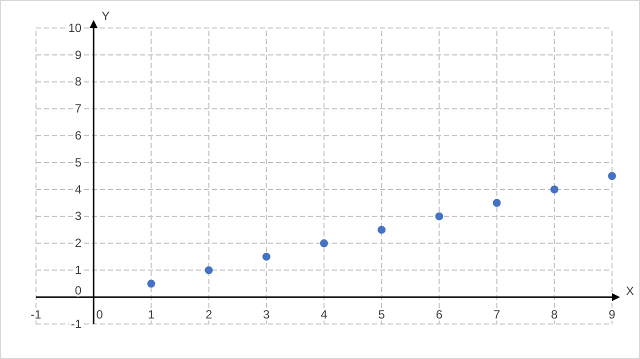 The width and height of the screenshot is (640, 359). Describe the element at coordinates (78, 55) in the screenshot. I see `y-tick-label: 9` at that location.